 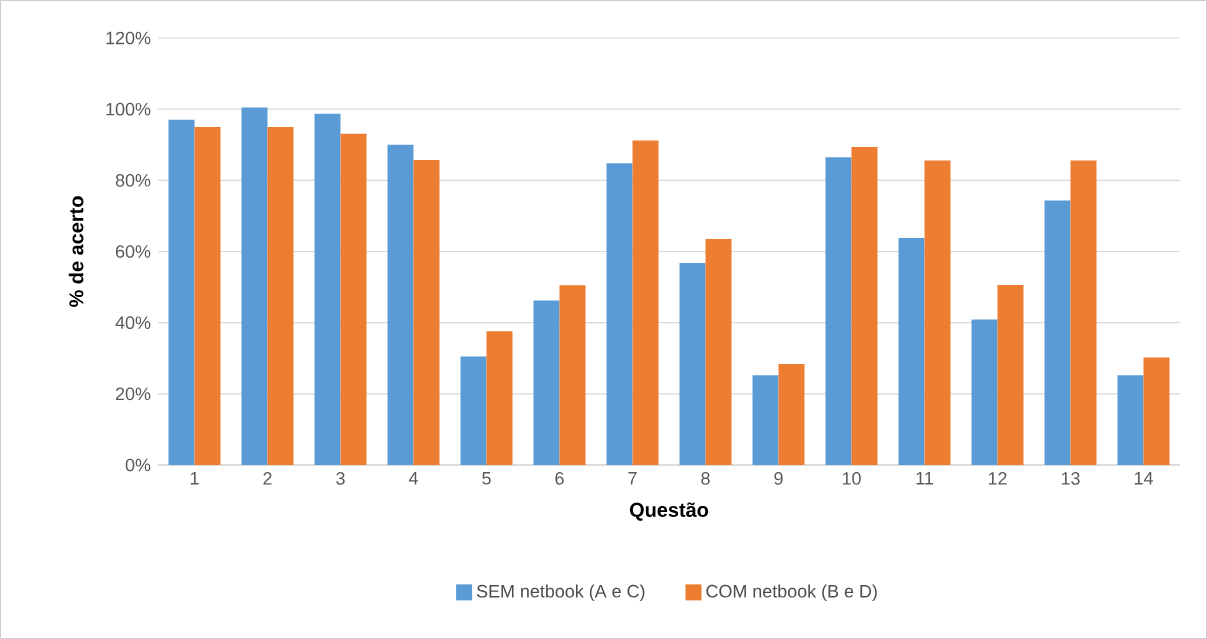 What do you see at coordinates (138, 465) in the screenshot?
I see `y-tick-label: 0%` at bounding box center [138, 465].